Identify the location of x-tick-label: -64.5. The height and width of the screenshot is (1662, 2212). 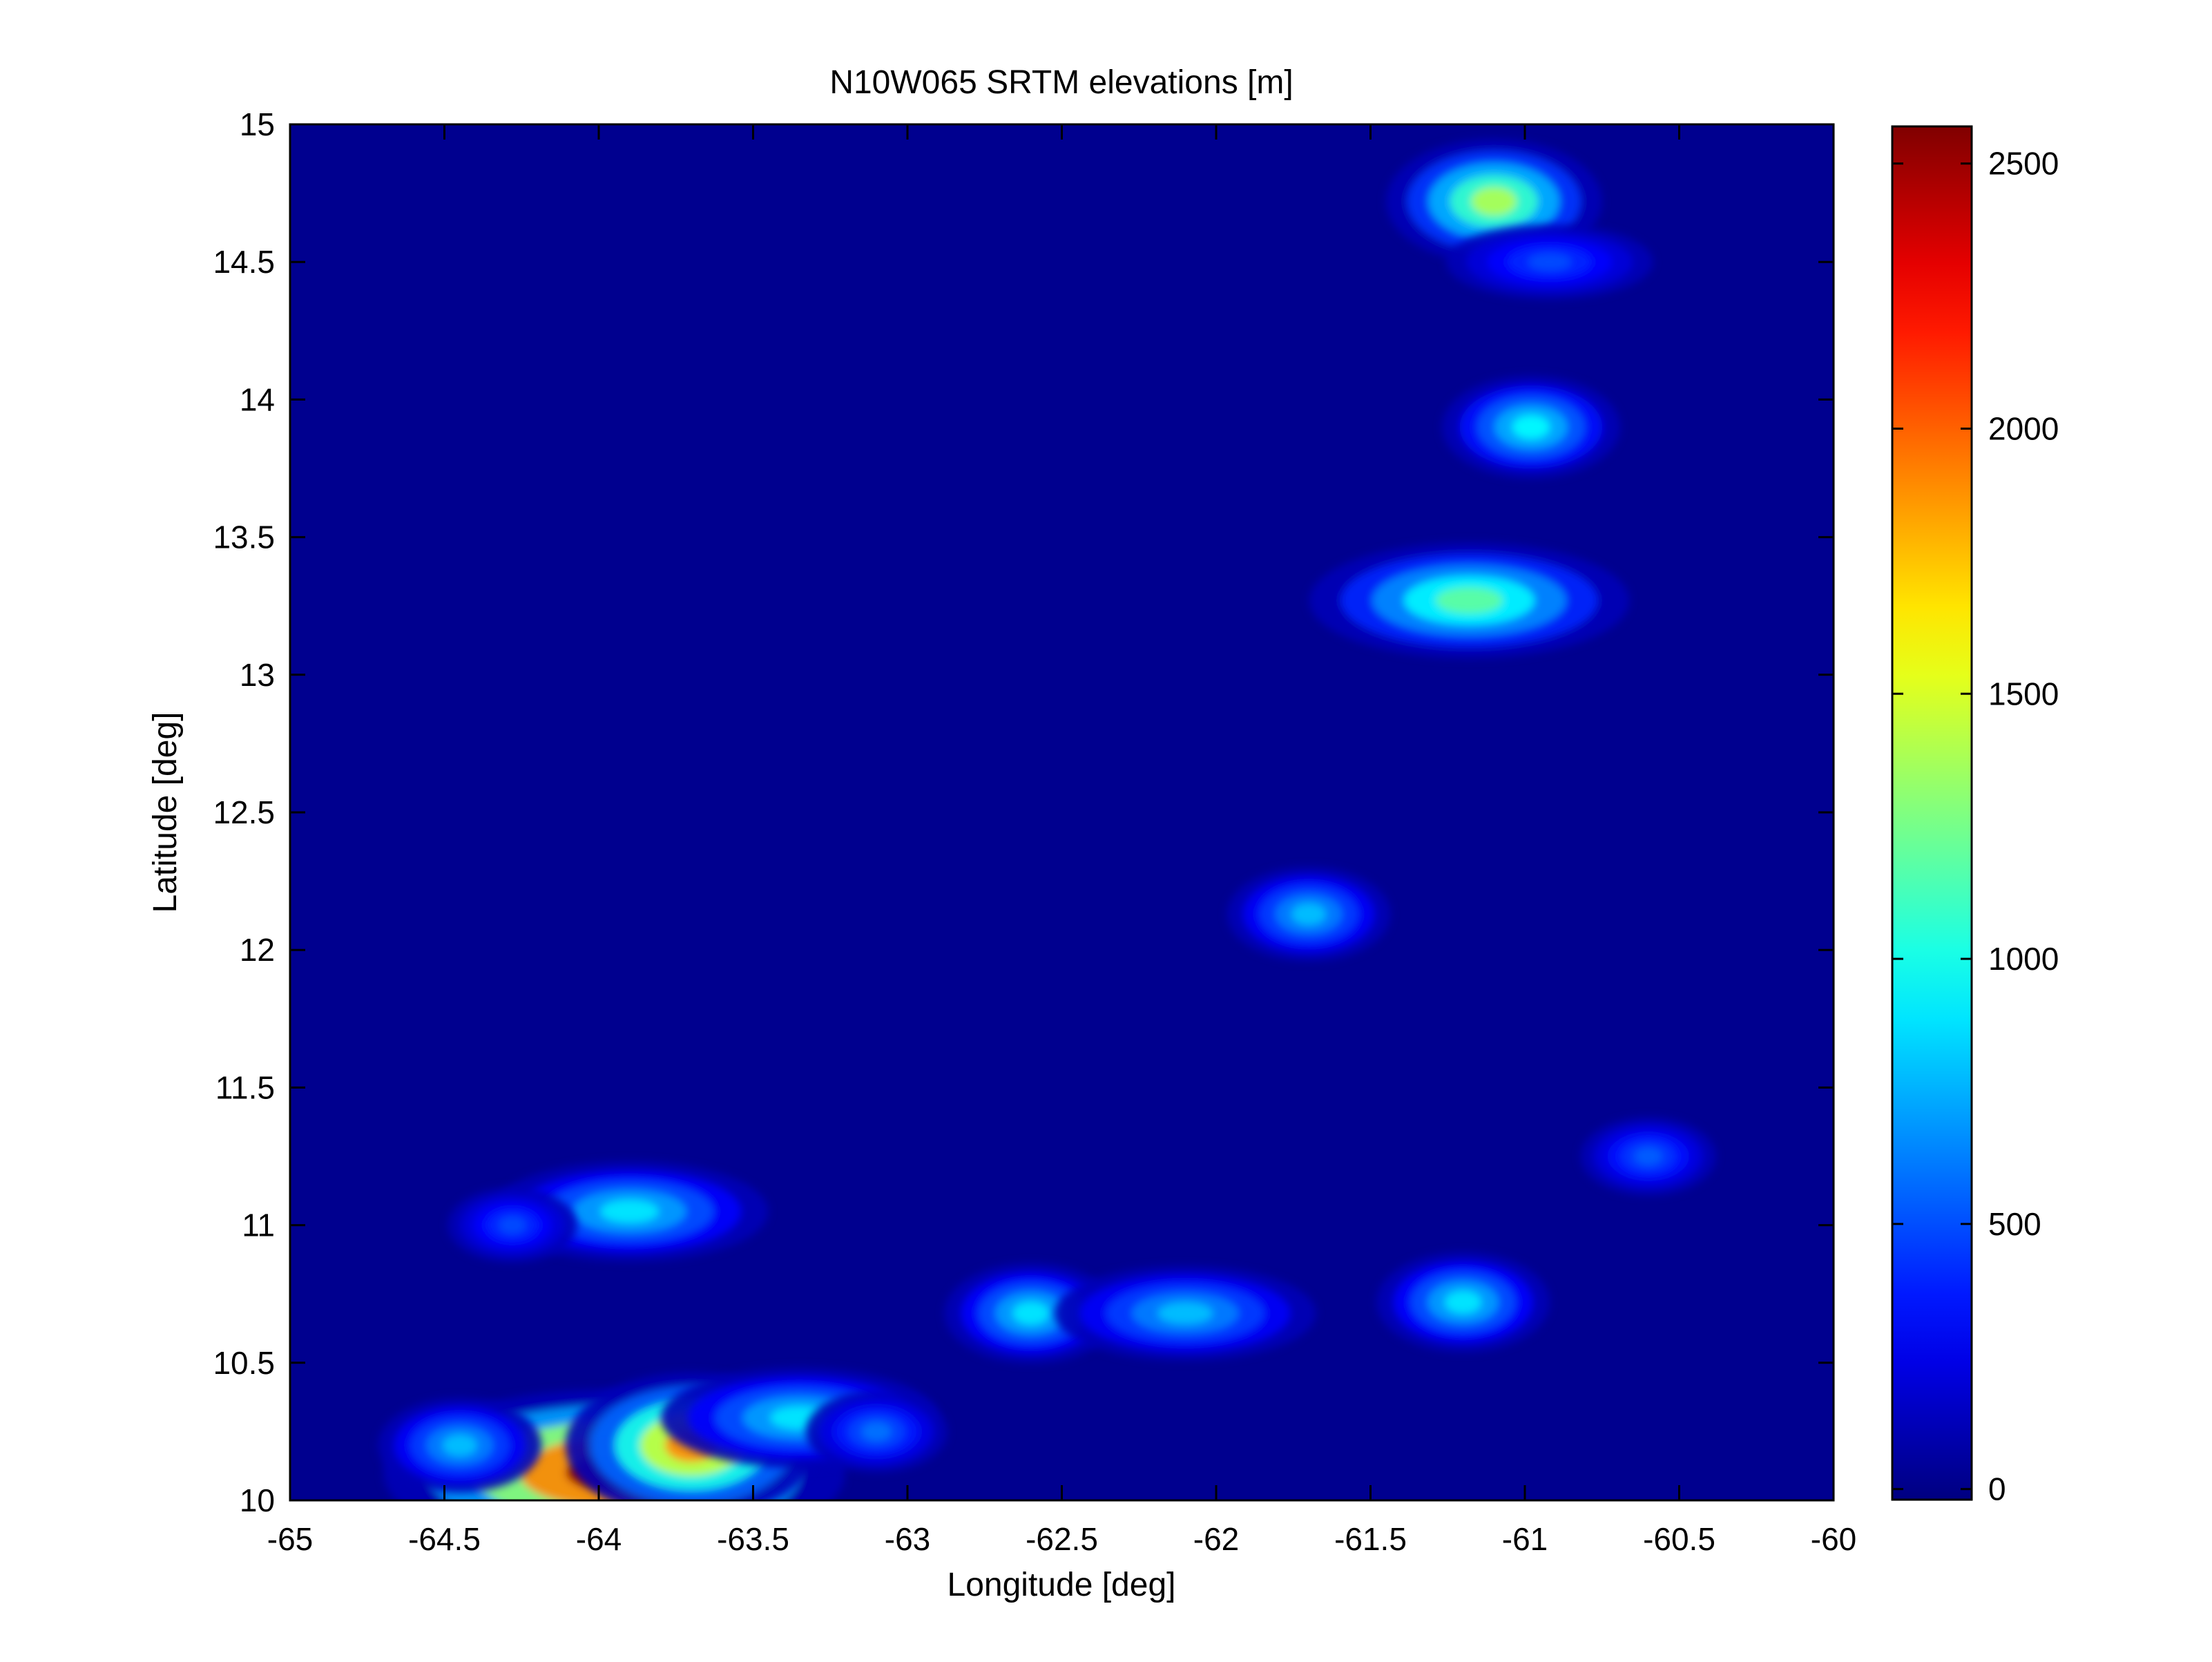
(444, 1539).